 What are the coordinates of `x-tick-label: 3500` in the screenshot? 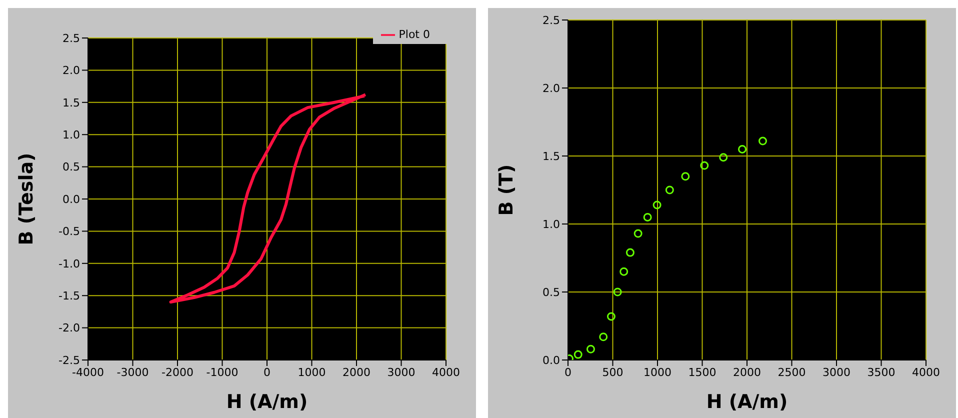 It's located at (881, 372).